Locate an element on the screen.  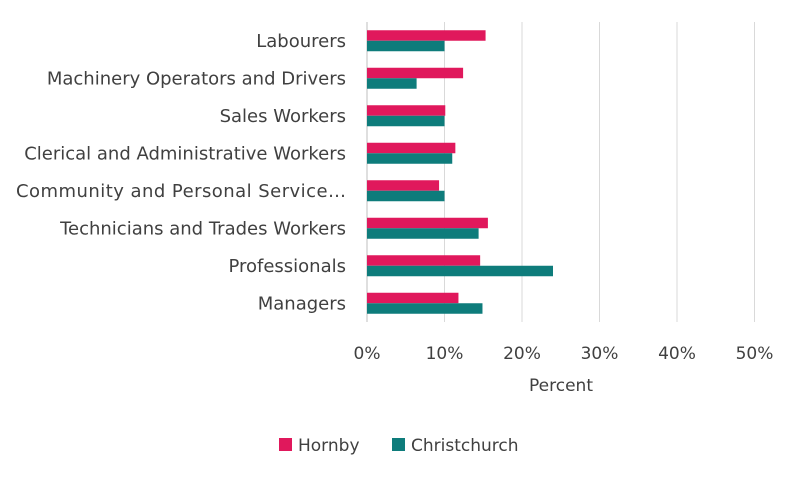
x-tick-label: 50% is located at coordinates (755, 354).